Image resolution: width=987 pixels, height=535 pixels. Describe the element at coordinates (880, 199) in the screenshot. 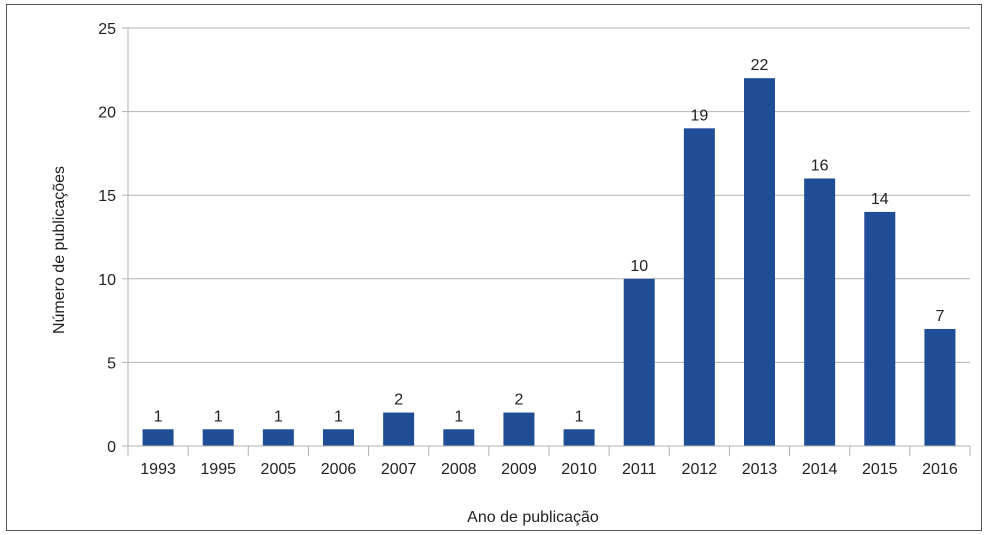

I see `data-label-2015: 14` at that location.